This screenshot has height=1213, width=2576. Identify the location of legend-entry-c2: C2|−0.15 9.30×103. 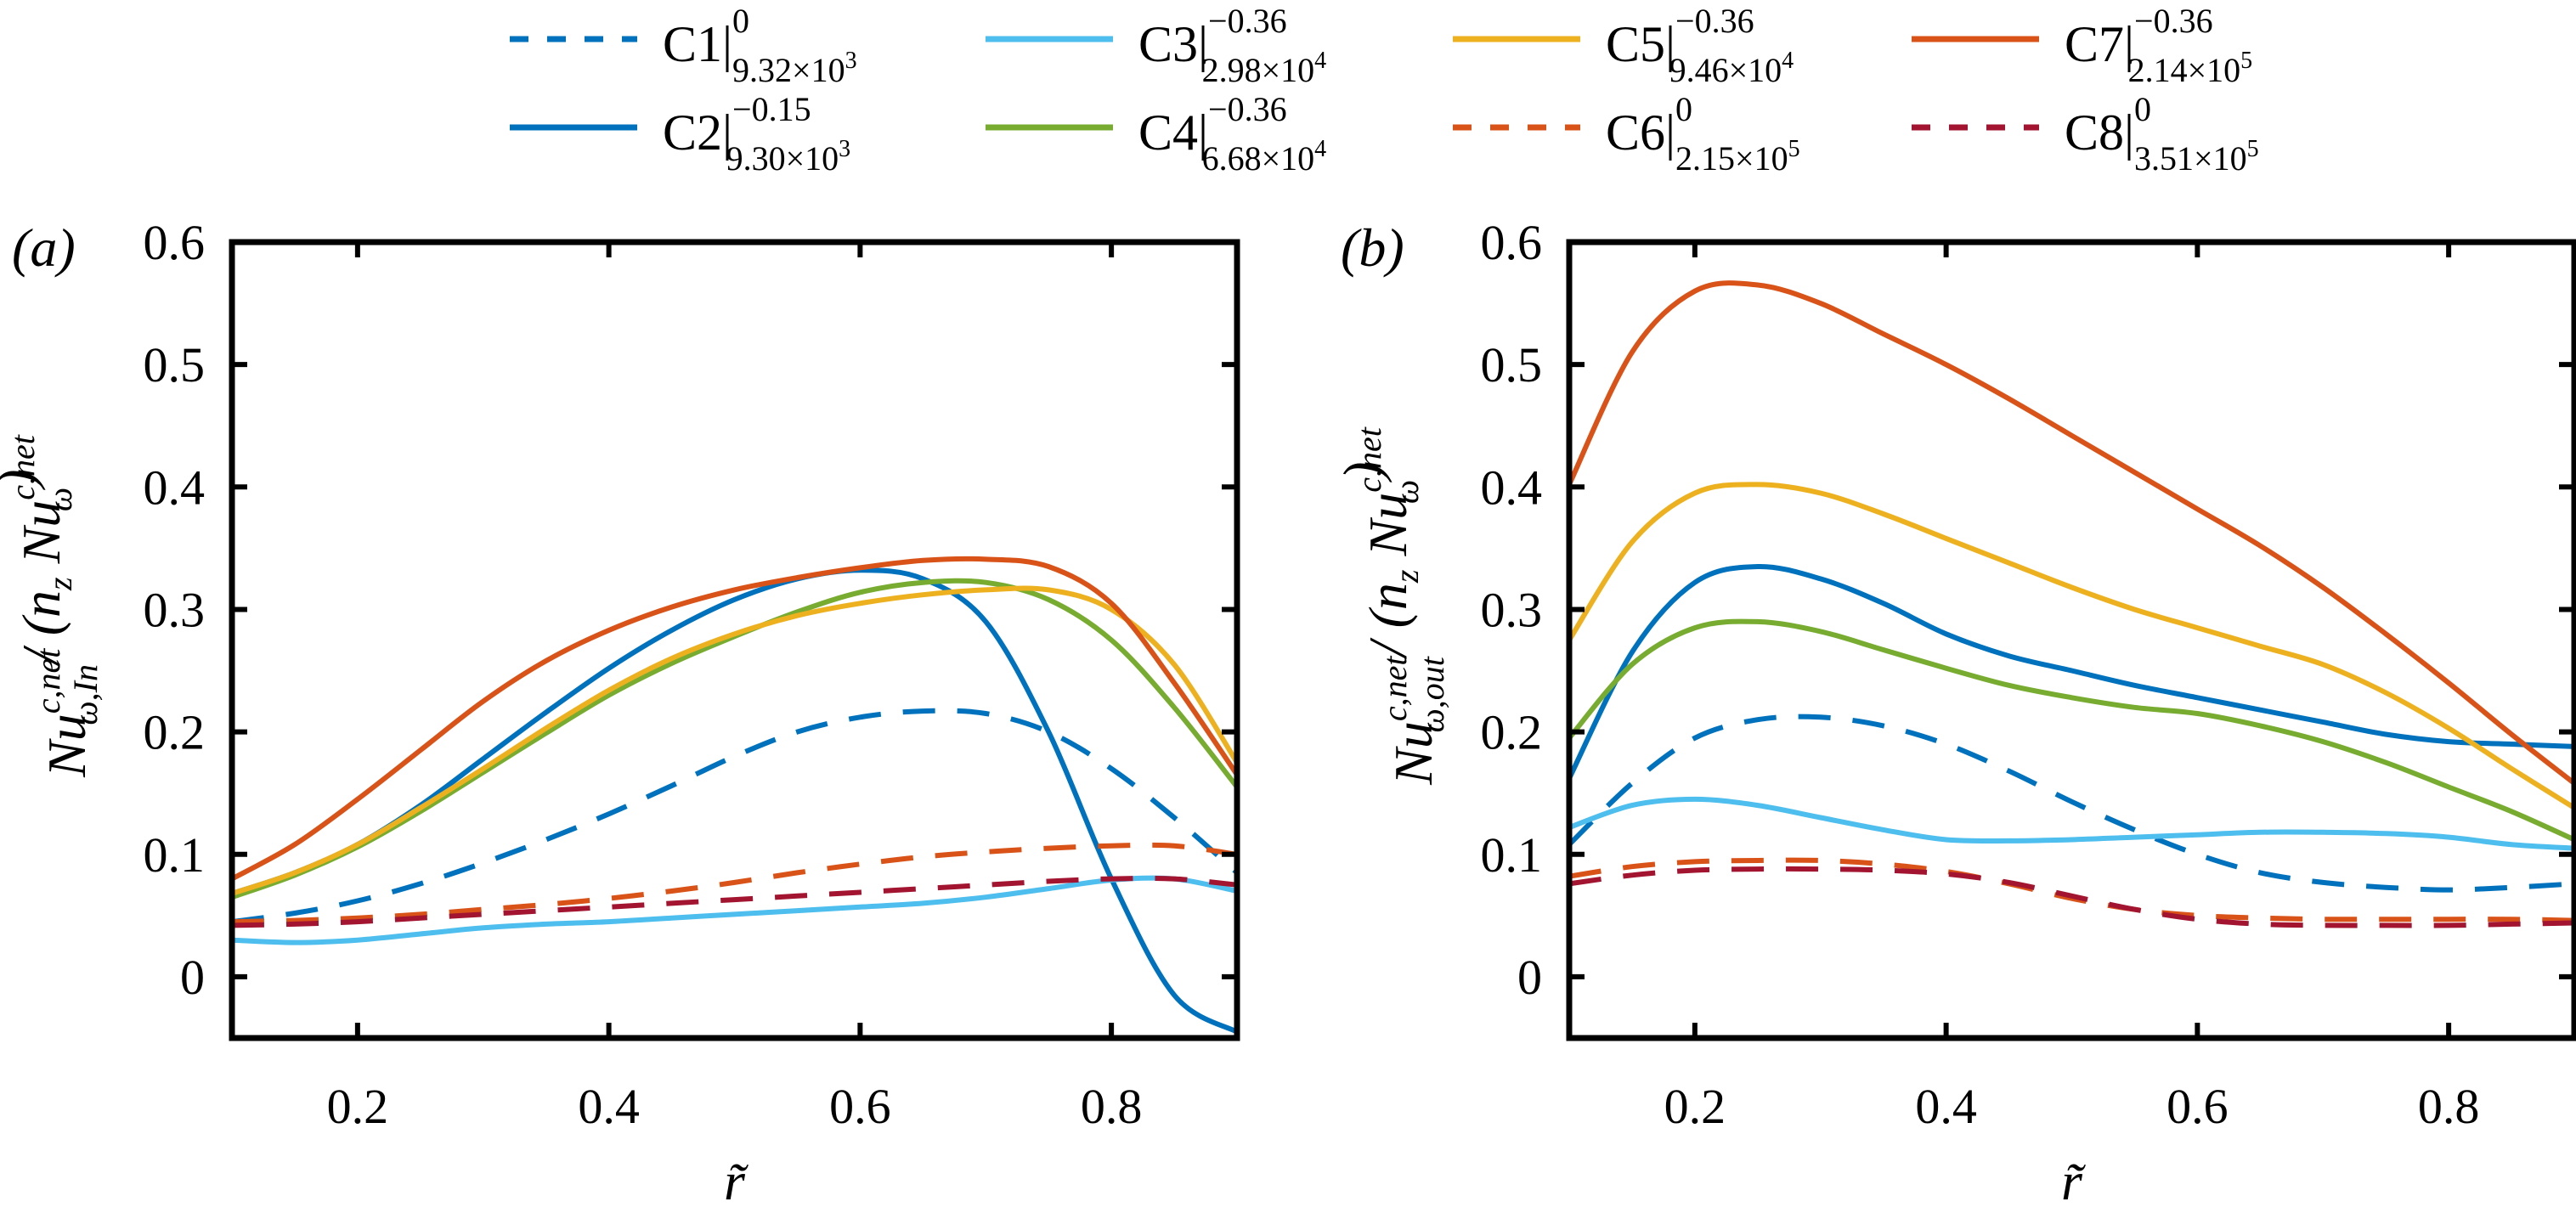
(680, 134).